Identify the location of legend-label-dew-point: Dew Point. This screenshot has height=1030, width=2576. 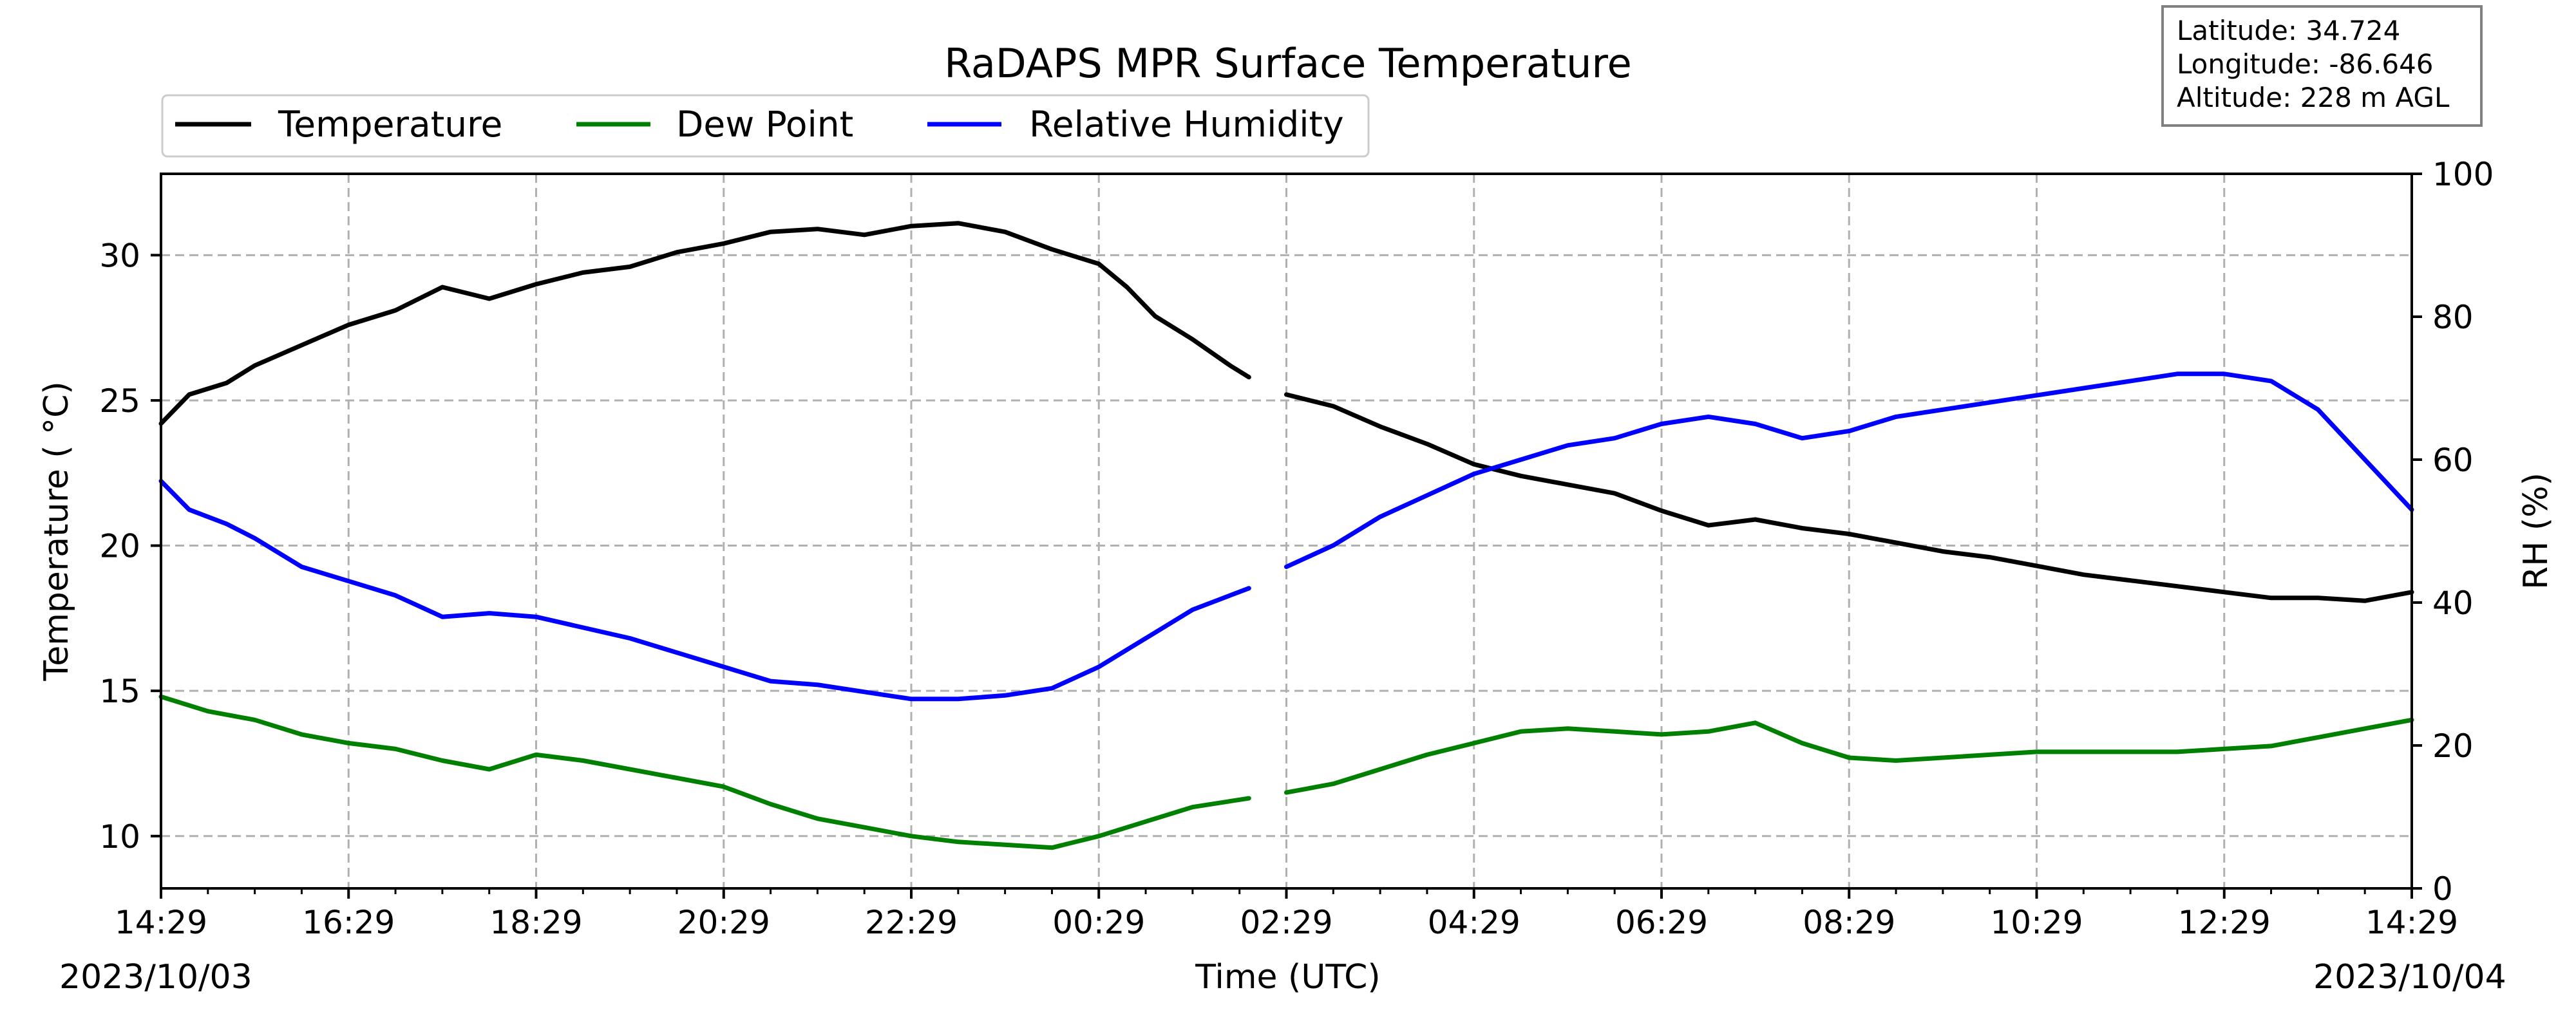
(764, 124).